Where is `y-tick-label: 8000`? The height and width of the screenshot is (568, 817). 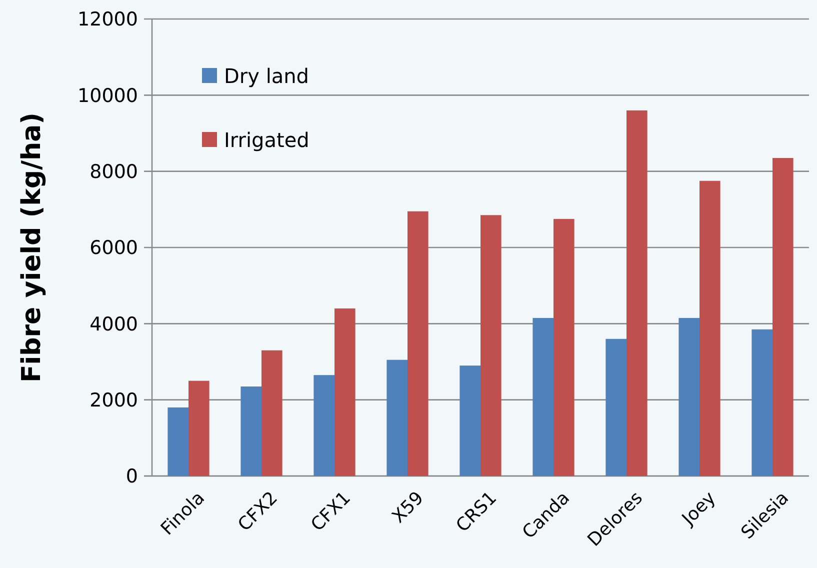 y-tick-label: 8000 is located at coordinates (114, 171).